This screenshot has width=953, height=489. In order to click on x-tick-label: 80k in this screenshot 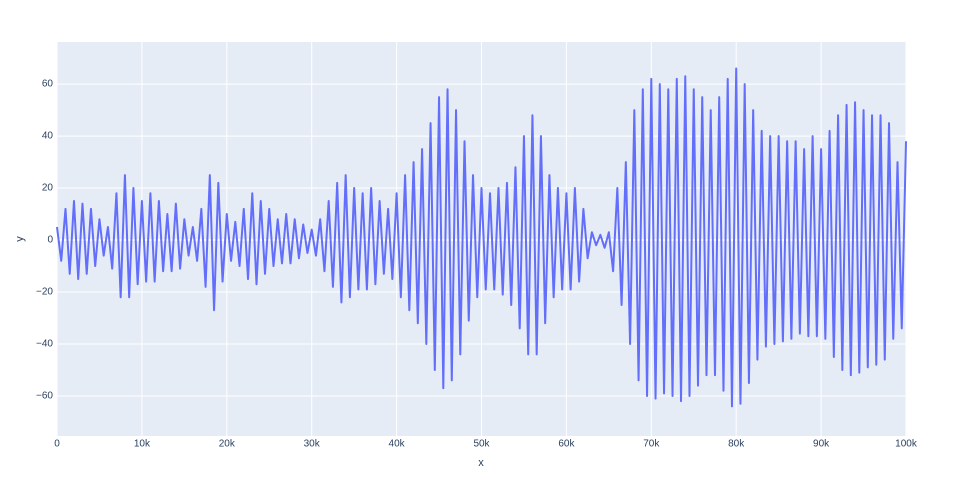, I will do `click(736, 444)`.